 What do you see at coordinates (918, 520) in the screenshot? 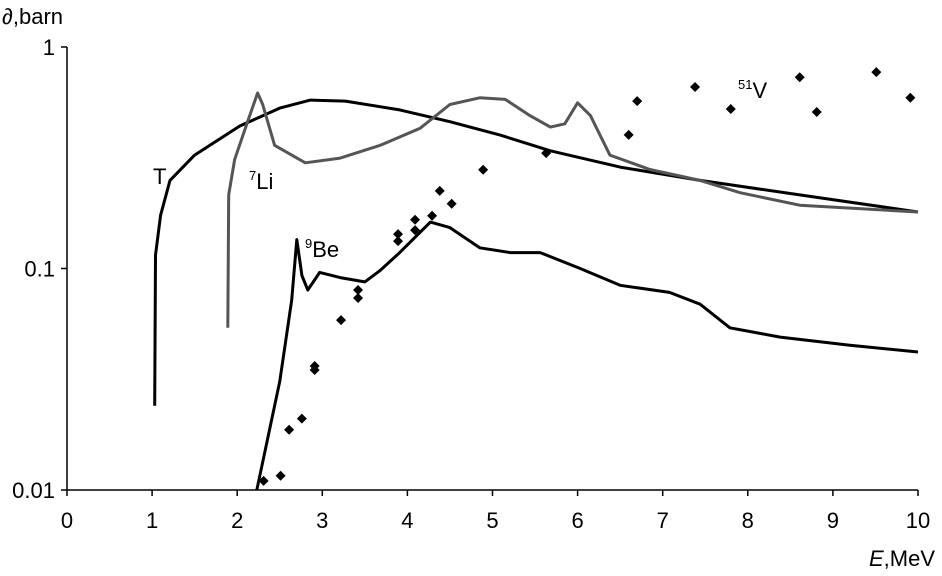
I see `x-tick-label: 10` at bounding box center [918, 520].